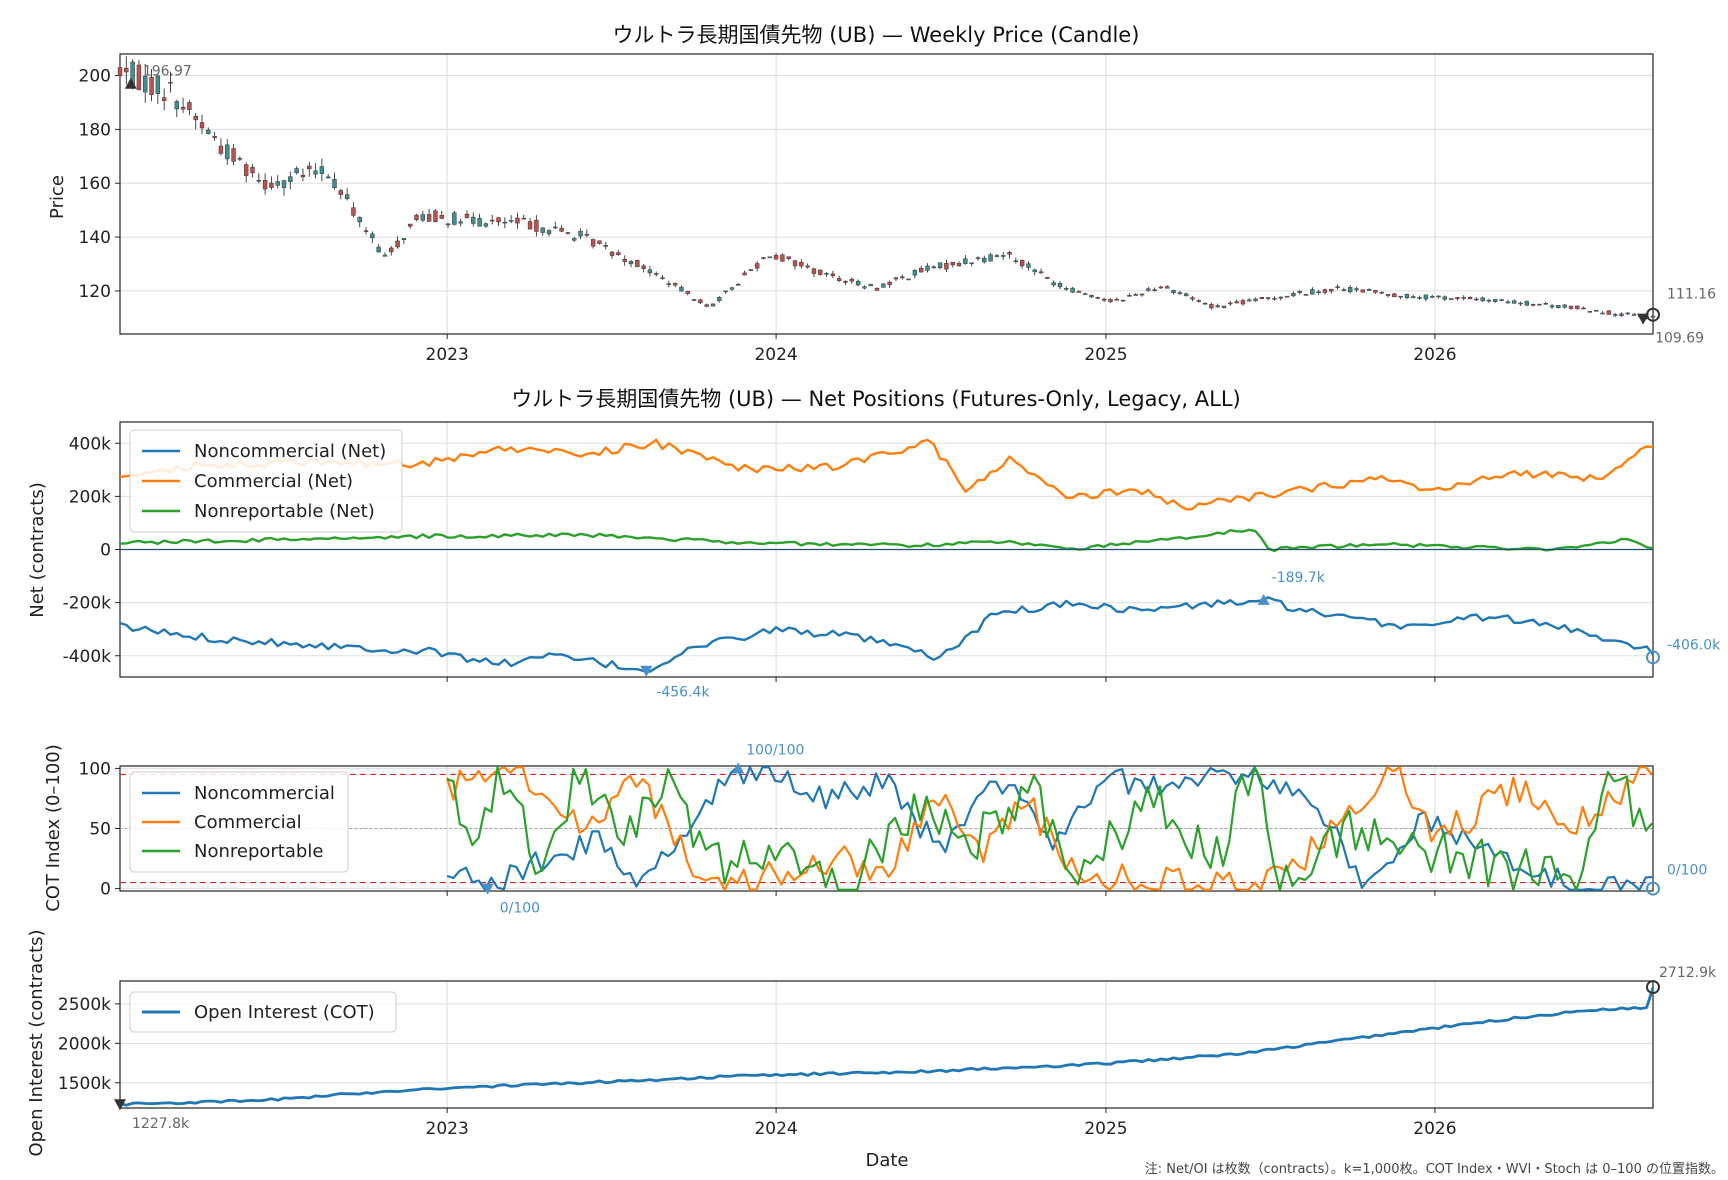 The height and width of the screenshot is (1180, 1728). What do you see at coordinates (886, 634) in the screenshot?
I see `series-line-noncommercial-net` at bounding box center [886, 634].